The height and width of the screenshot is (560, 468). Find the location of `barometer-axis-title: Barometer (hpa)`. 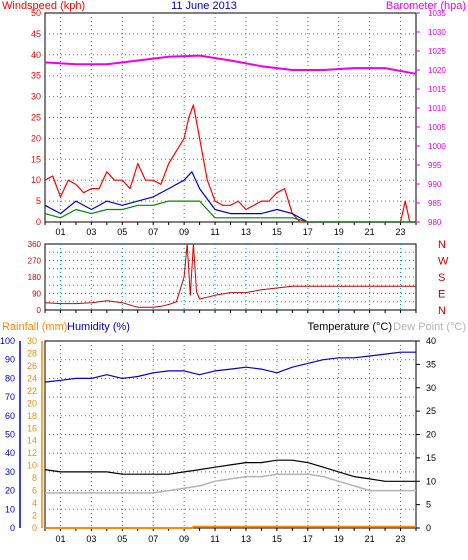

barometer-axis-title: Barometer (hpa) is located at coordinates (426, 6).